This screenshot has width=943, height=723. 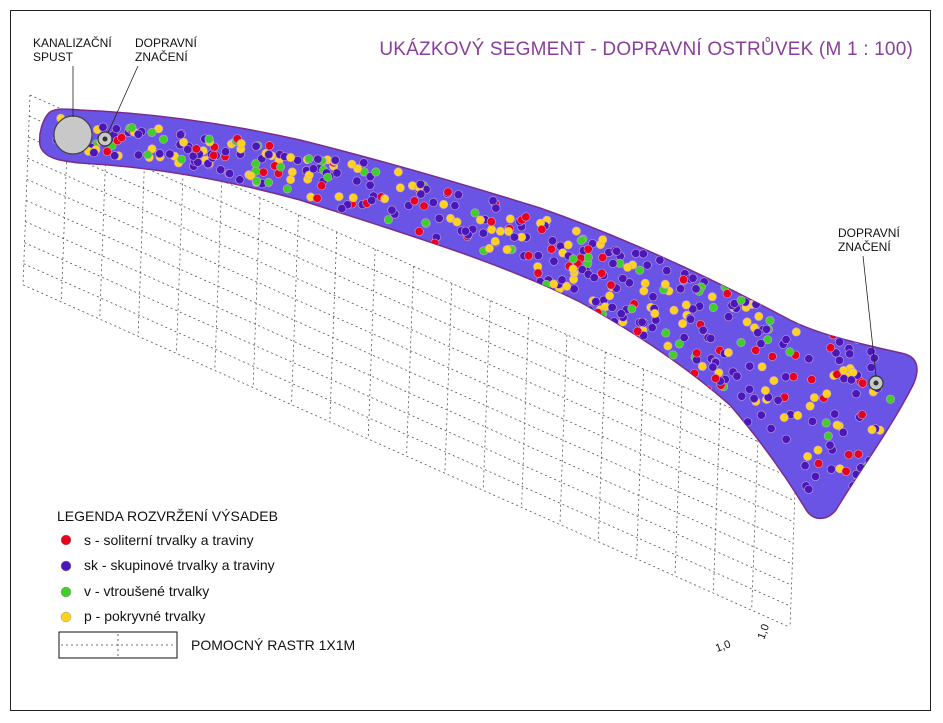 What do you see at coordinates (273, 645) in the screenshot?
I see `legend-grid-label: POMOCNÝ RASTR 1X1M` at bounding box center [273, 645].